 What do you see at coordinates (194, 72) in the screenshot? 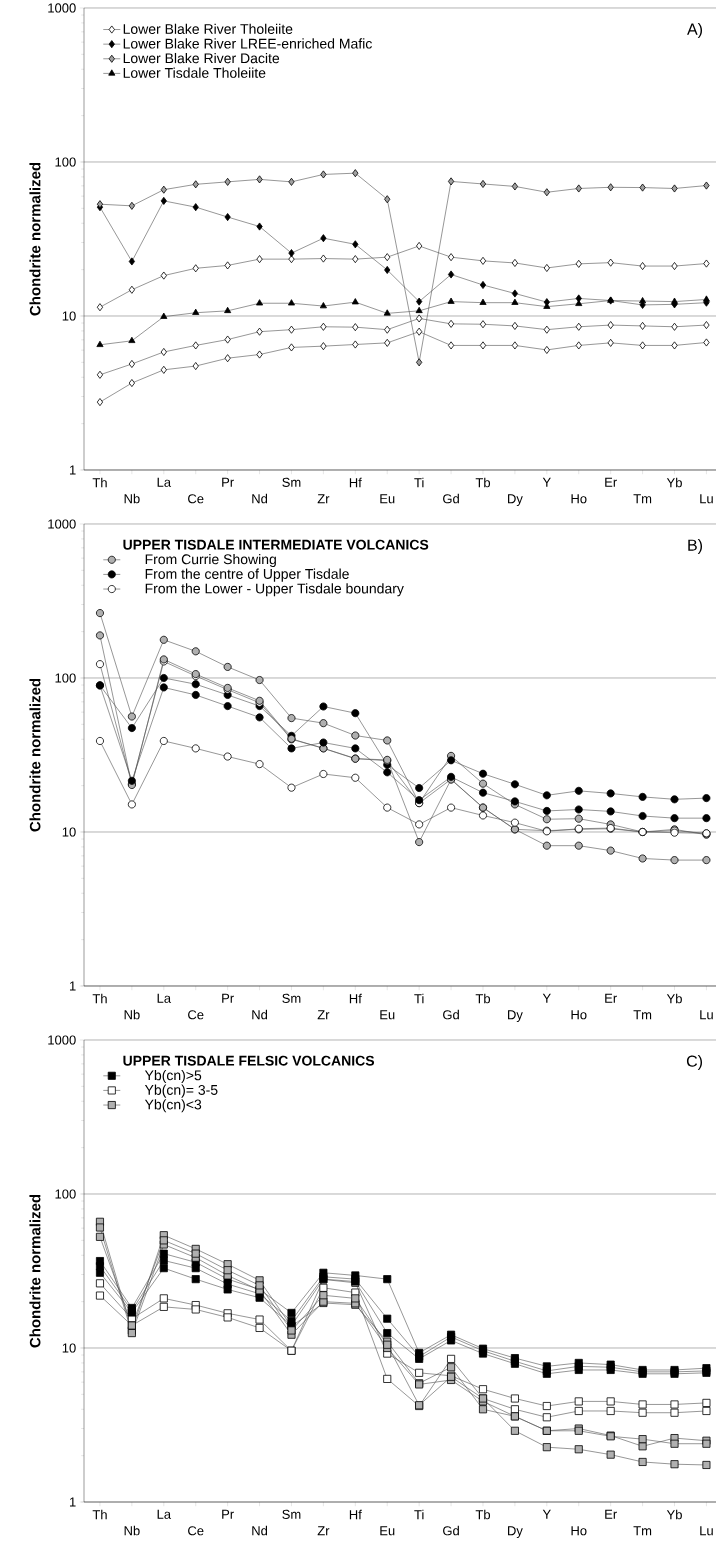
I see `legend-label: Lower Tisdale Tholeiite` at bounding box center [194, 72].